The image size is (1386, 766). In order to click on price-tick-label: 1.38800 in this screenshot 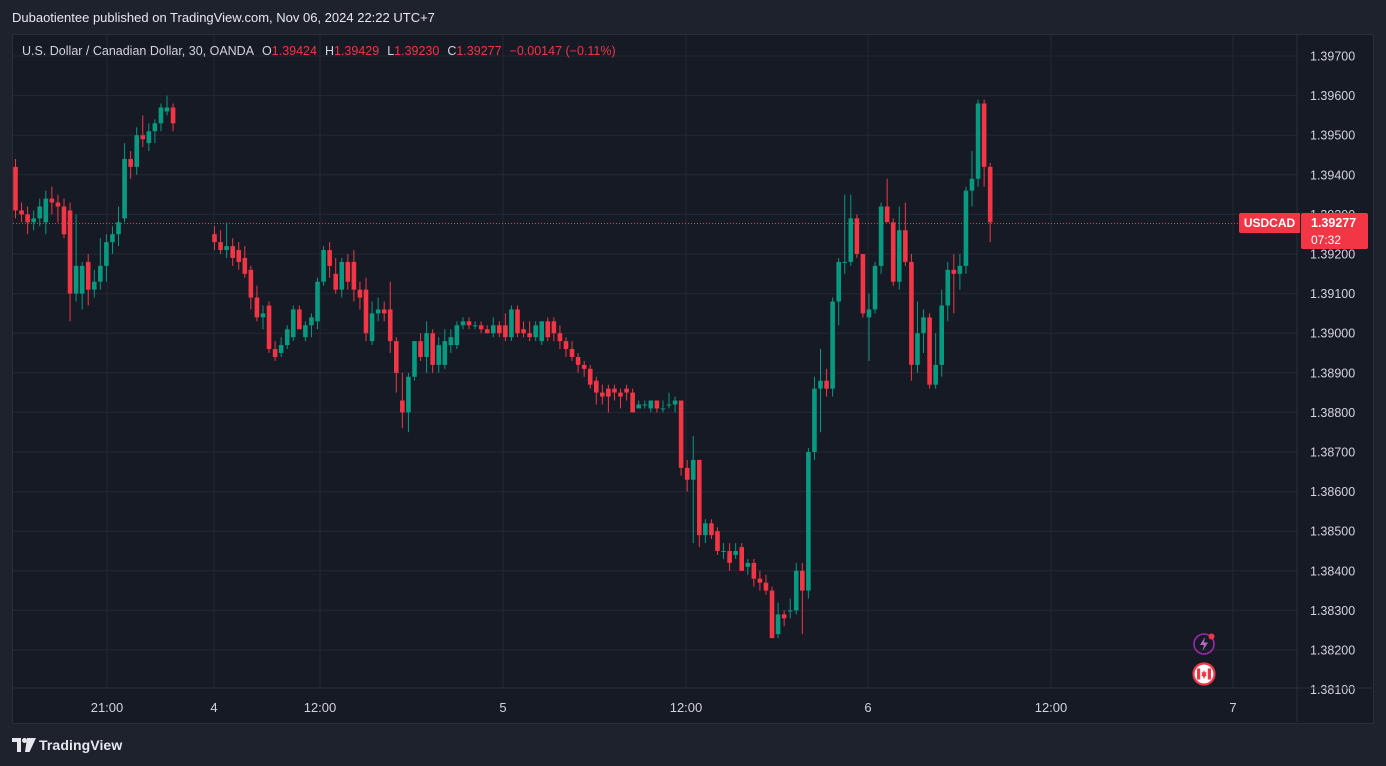, I will do `click(1332, 413)`.